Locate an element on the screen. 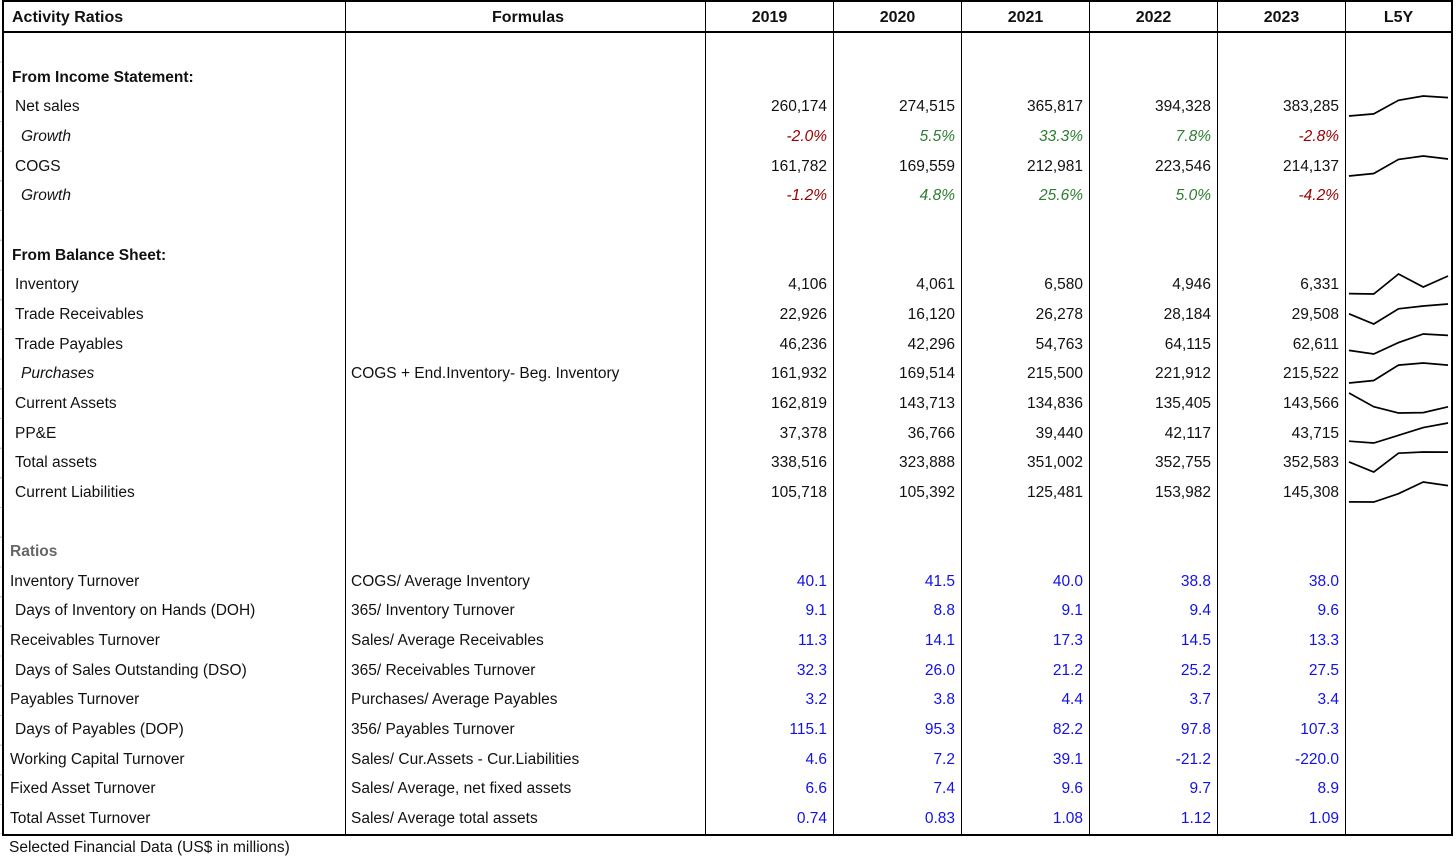 This screenshot has width=1456, height=861. value-cell: 64,115 is located at coordinates (1153, 344).